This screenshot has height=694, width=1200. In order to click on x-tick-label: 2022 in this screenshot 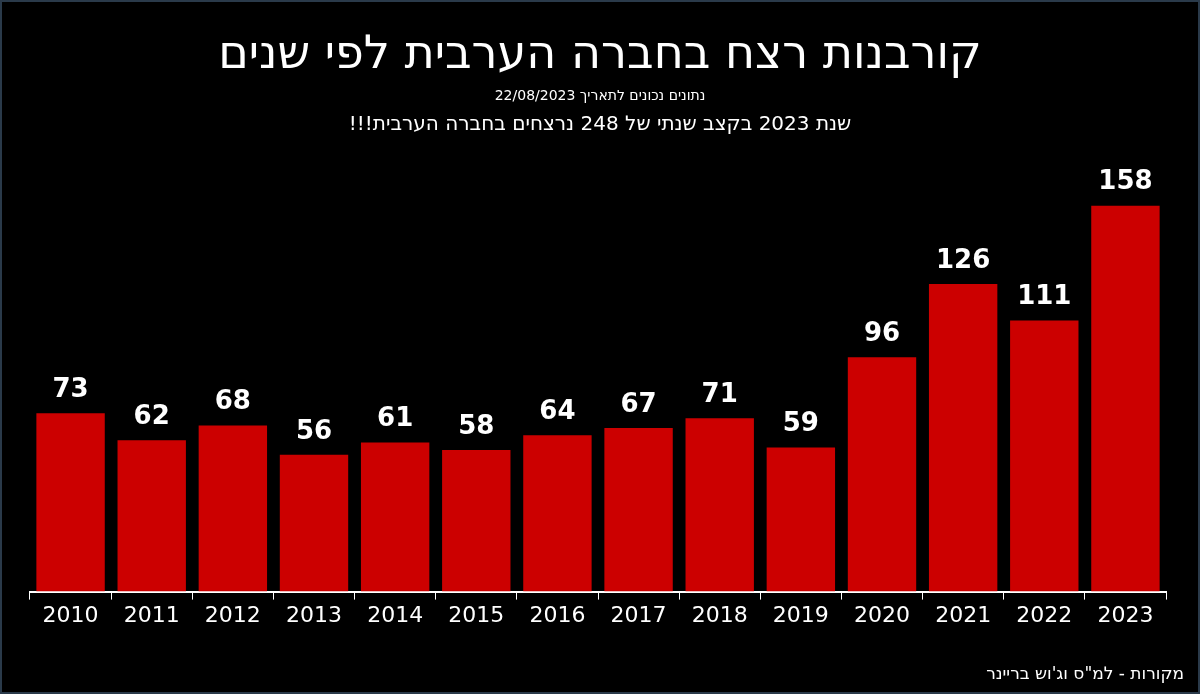, I will do `click(1044, 614)`.